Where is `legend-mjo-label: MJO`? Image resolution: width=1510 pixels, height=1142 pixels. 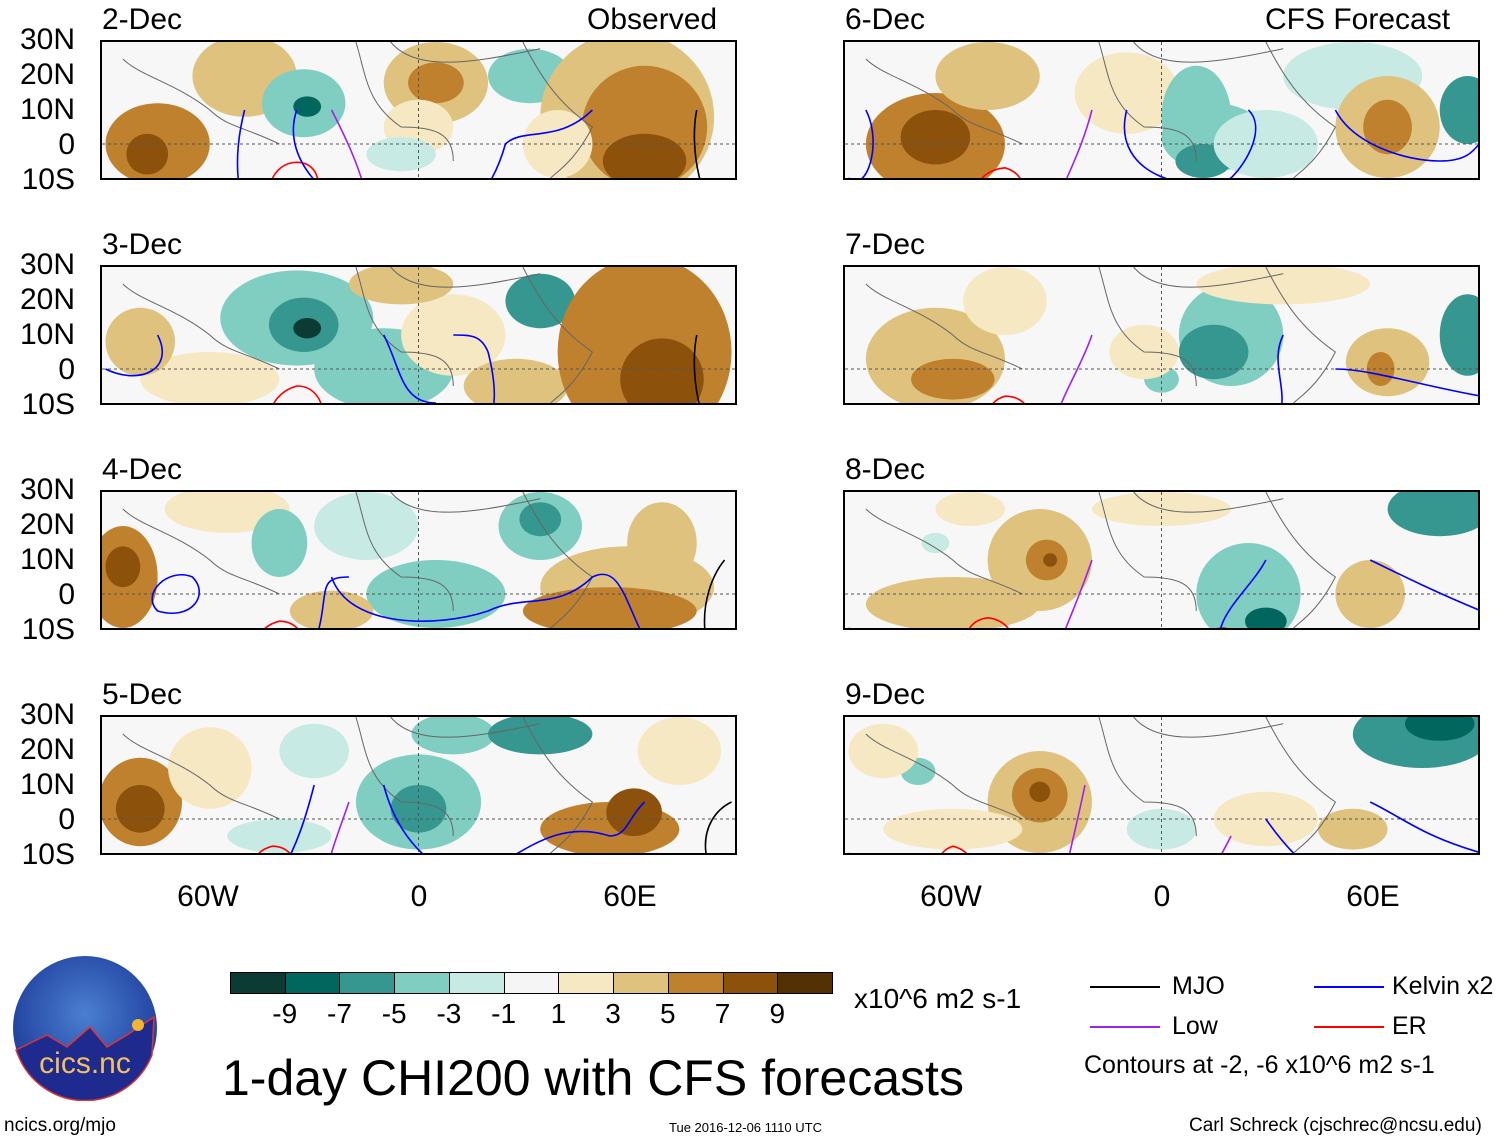 legend-mjo-label: MJO is located at coordinates (1198, 986).